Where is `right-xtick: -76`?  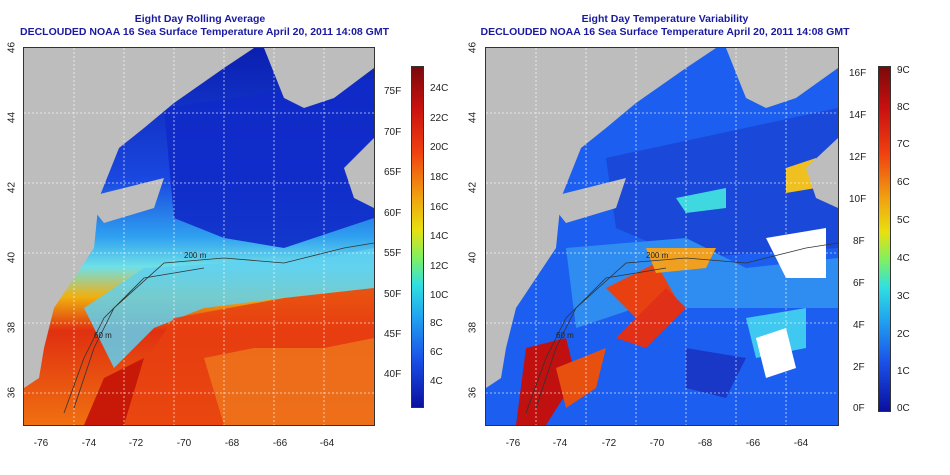 right-xtick: -76 is located at coordinates (513, 443).